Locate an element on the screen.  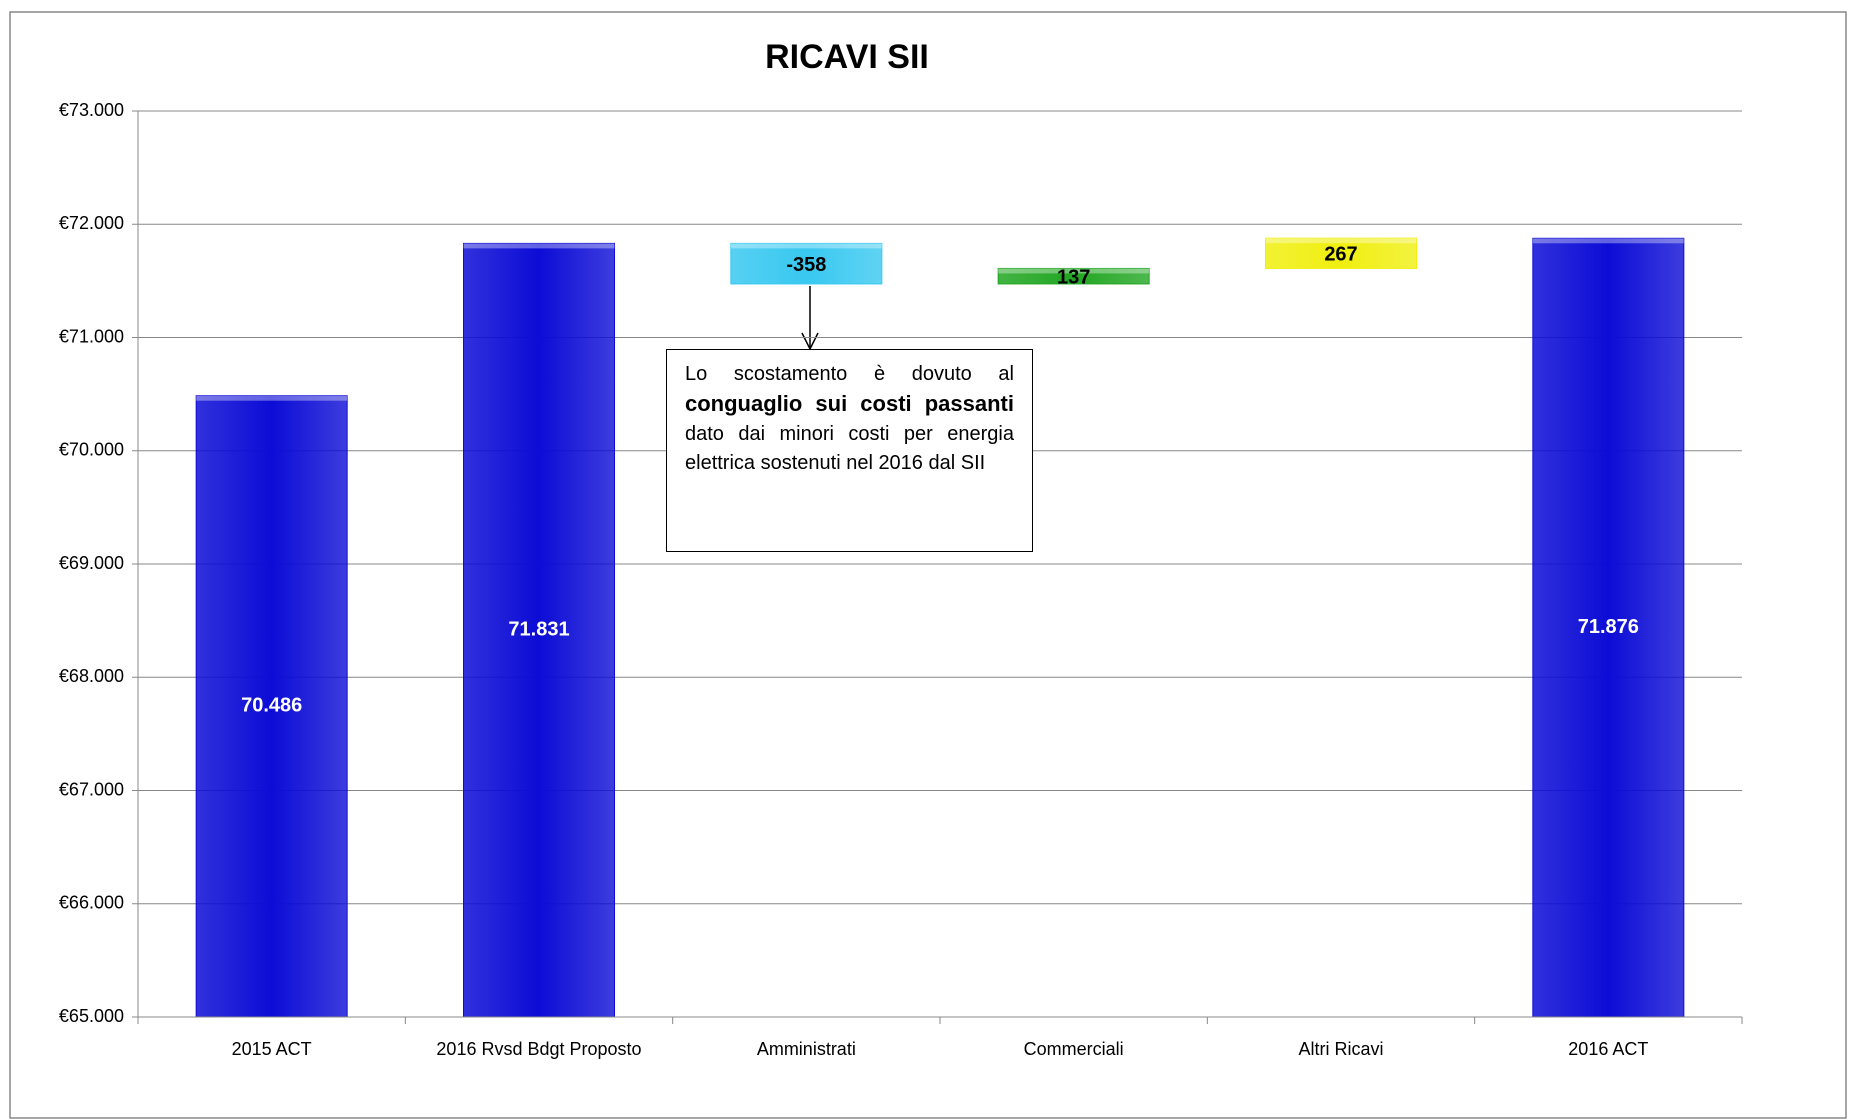
annotation-text: Lo scostamento è dovuto al is located at coordinates (849, 374).